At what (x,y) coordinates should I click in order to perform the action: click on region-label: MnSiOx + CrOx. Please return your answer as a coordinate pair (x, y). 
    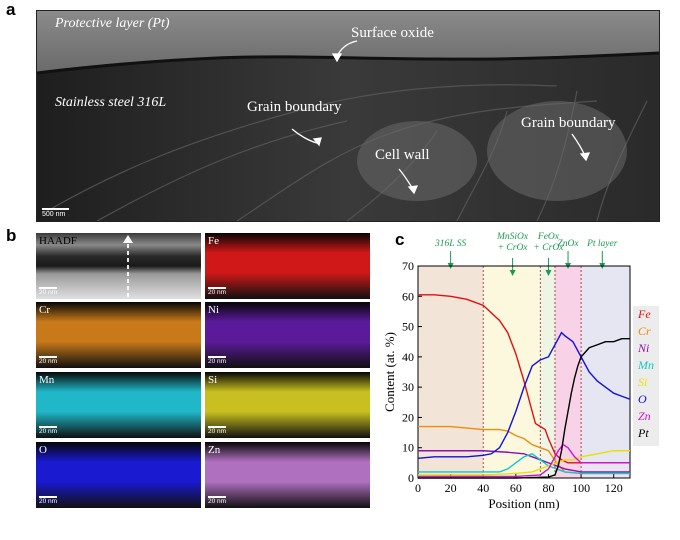
    Looking at the image, I should click on (512, 242).